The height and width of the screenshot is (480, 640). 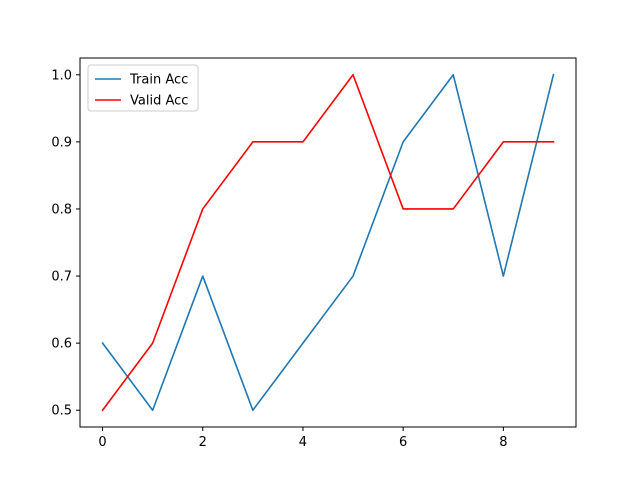 I want to click on y-tick-label: 0.8, so click(x=61, y=209).